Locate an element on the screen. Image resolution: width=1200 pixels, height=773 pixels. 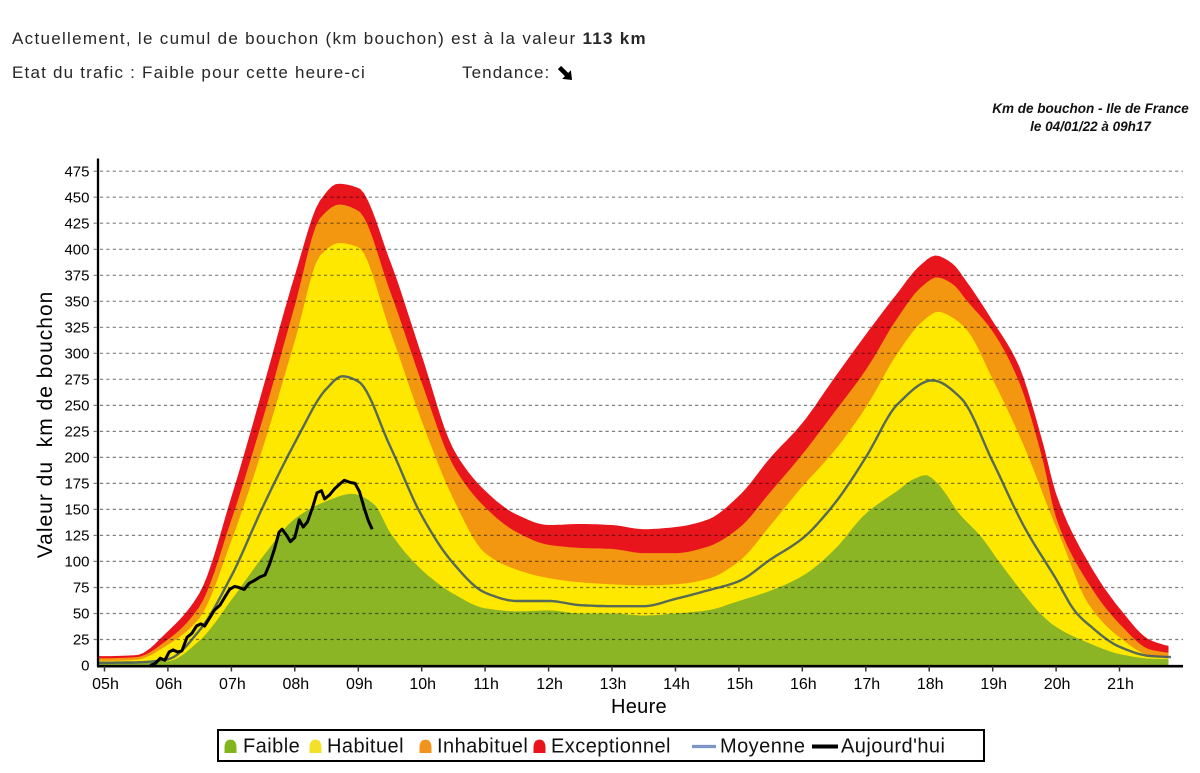
svg-text: 21h is located at coordinates (1120, 684).